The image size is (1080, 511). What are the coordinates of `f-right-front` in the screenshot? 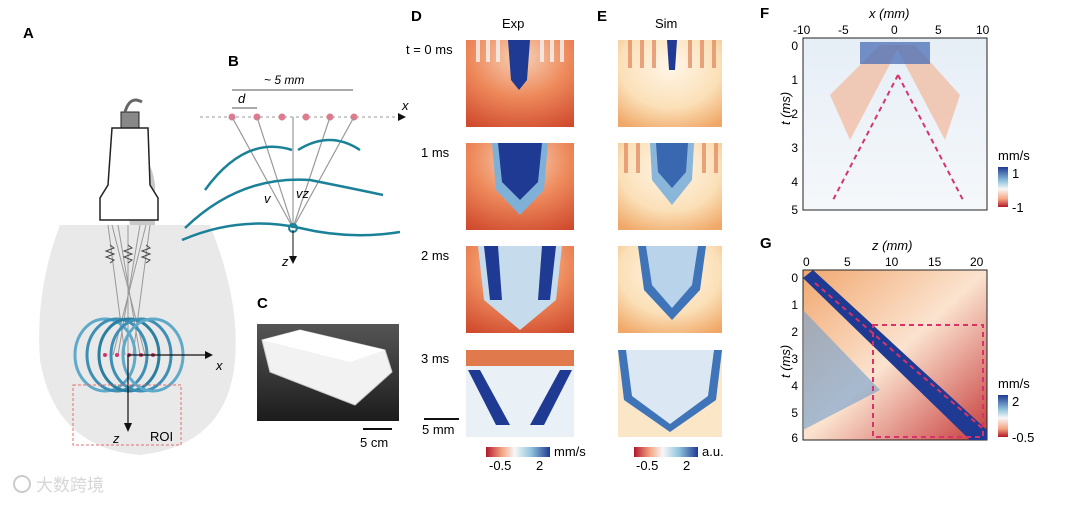 It's located at (927, 92).